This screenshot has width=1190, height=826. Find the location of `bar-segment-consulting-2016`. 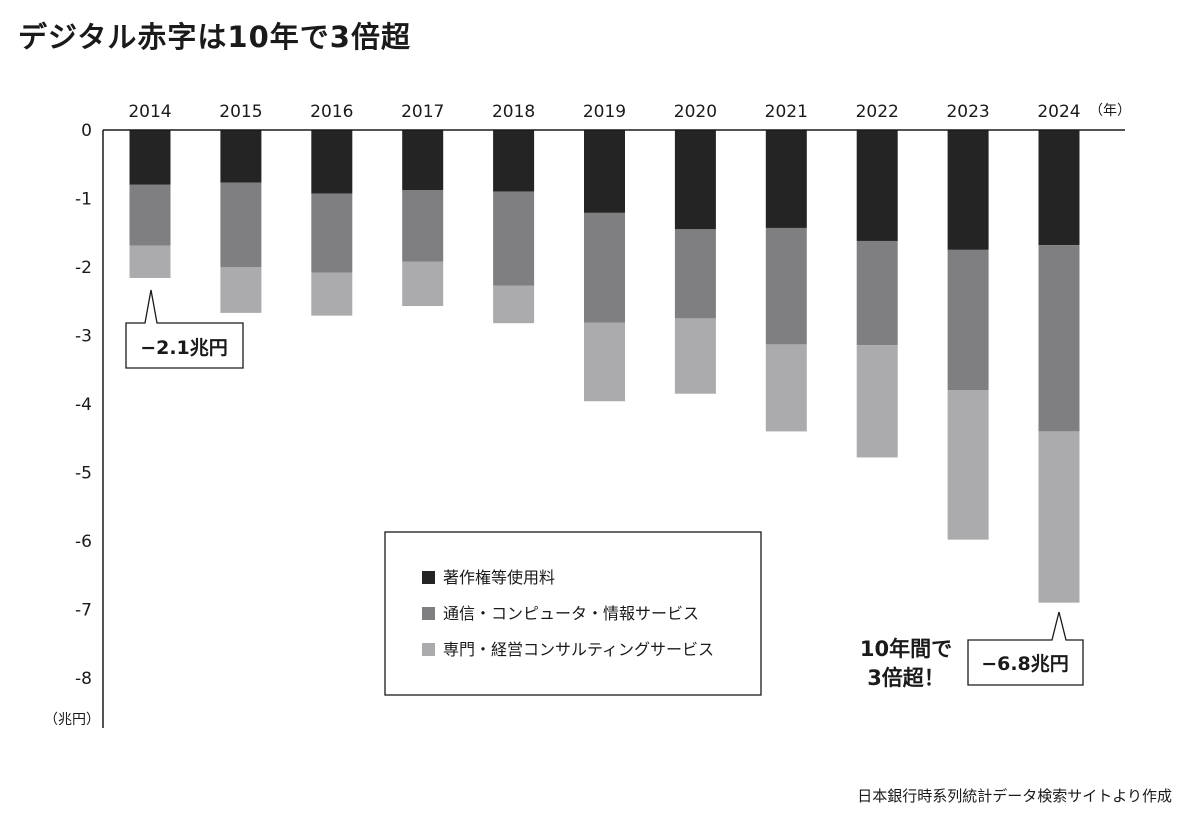

bar-segment-consulting-2016 is located at coordinates (332, 294).